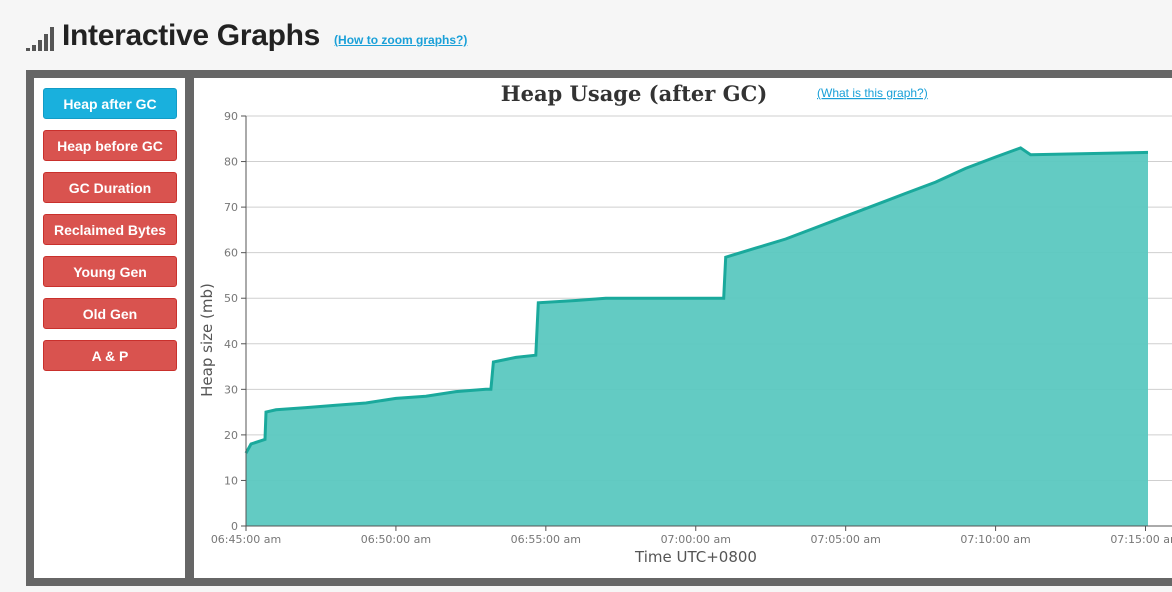 This screenshot has width=1172, height=592. Describe the element at coordinates (634, 93) in the screenshot. I see `chart-title: Heap Usage (after GC)` at that location.